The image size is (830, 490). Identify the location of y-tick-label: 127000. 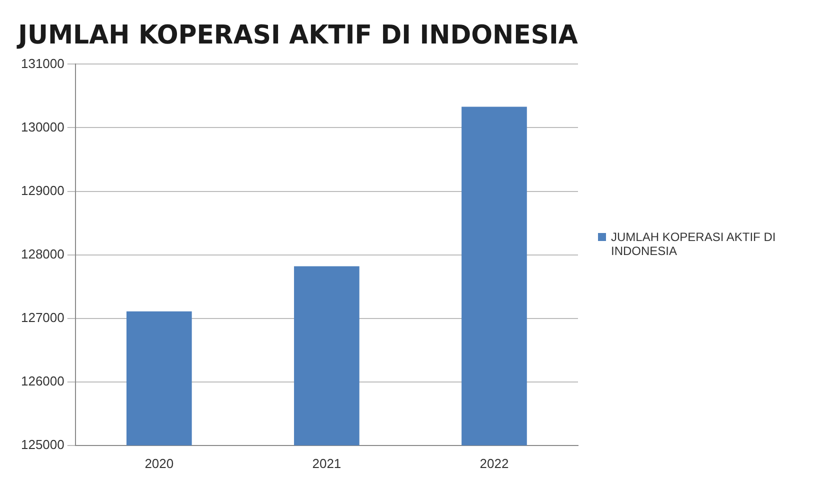
(42, 317).